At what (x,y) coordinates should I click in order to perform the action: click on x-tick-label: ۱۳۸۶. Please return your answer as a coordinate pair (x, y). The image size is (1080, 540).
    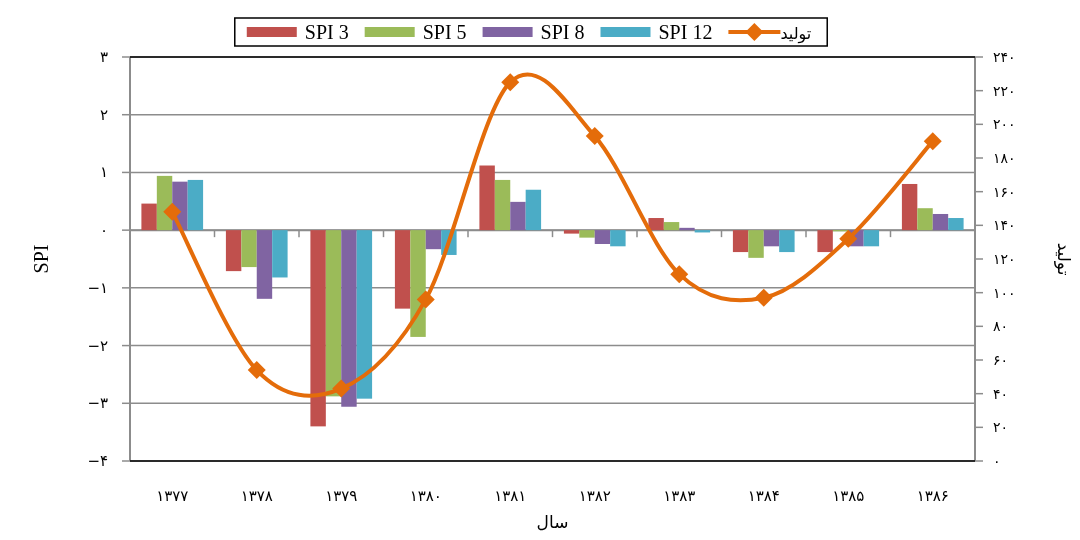
    Looking at the image, I should click on (932, 496).